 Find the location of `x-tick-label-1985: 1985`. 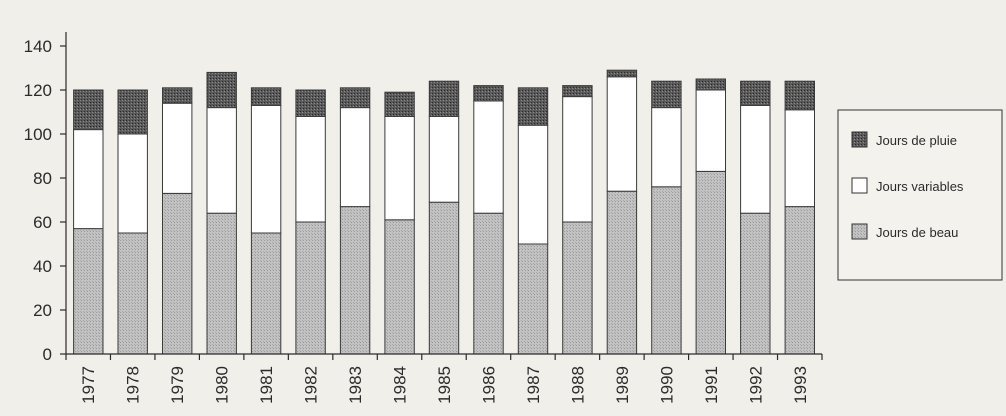

x-tick-label-1985: 1985 is located at coordinates (444, 385).